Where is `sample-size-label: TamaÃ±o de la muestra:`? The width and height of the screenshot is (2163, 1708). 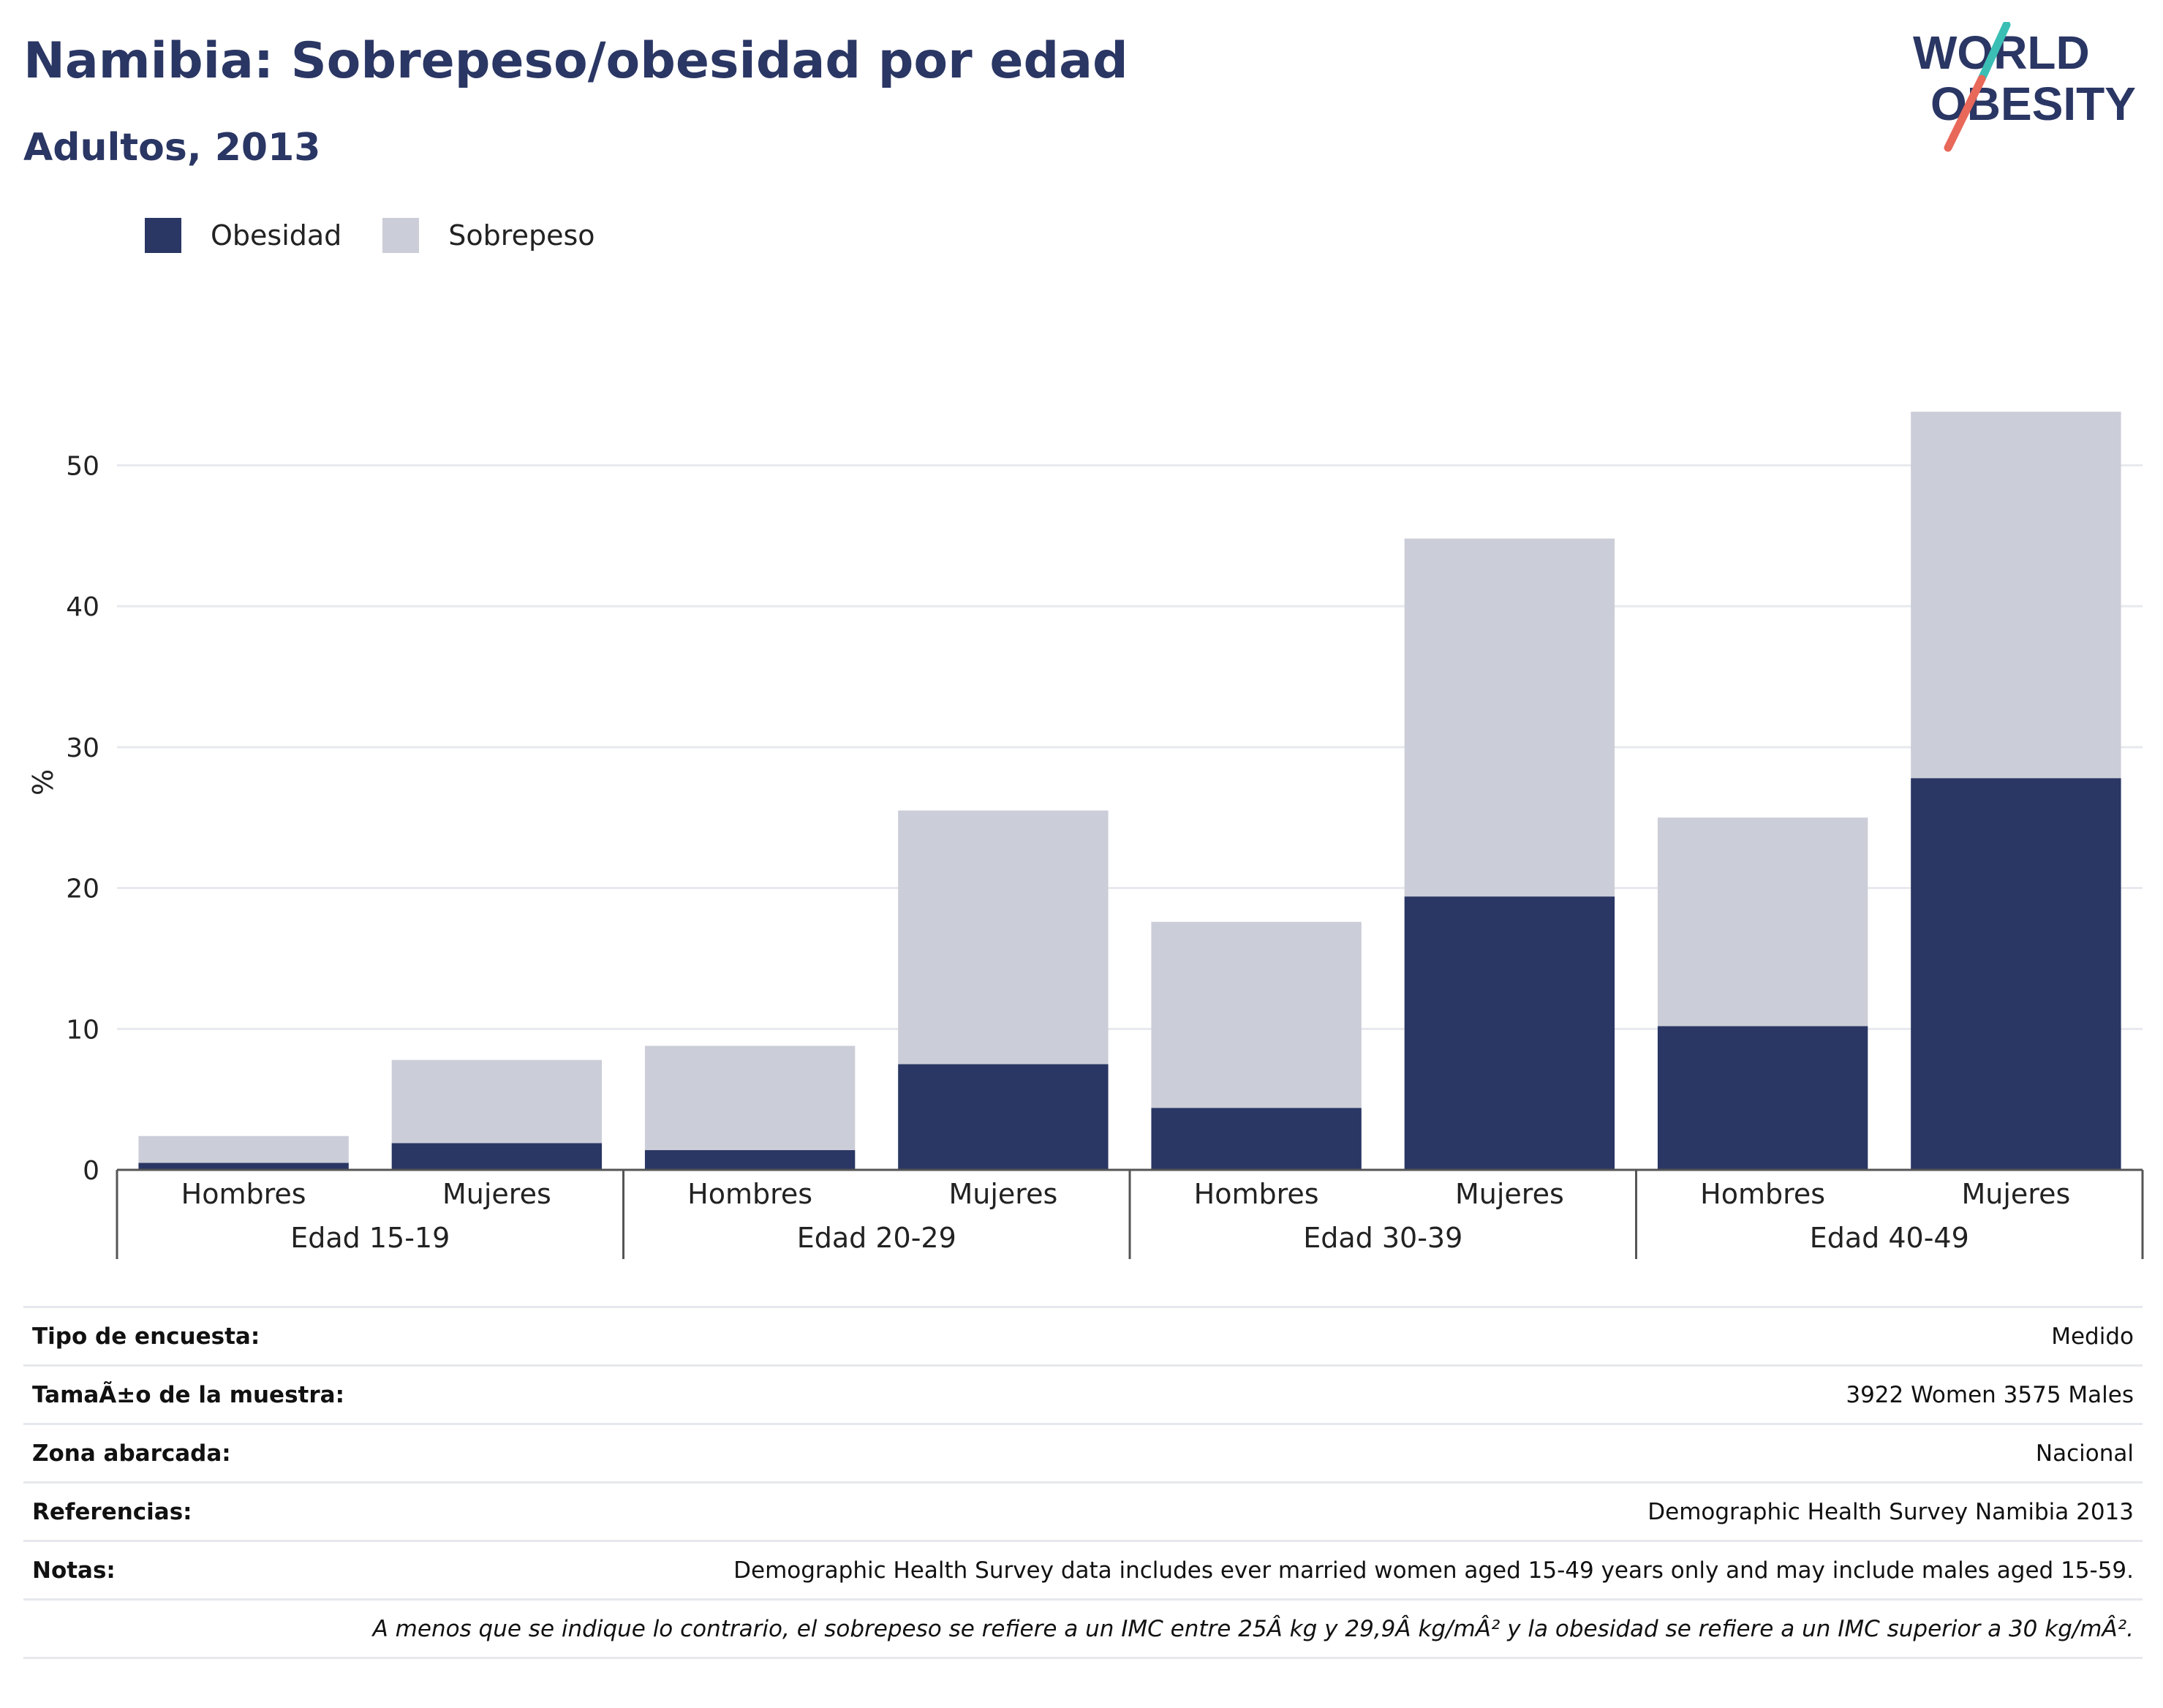
sample-size-label: TamaÃ±o de la muestra: is located at coordinates (188, 1394).